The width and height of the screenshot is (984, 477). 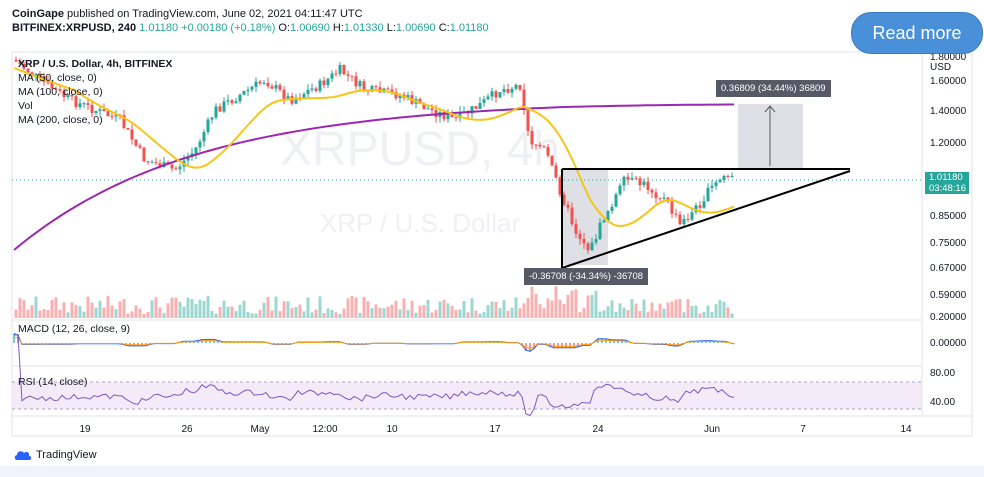 I want to click on legend-ma200: MA (200, close, 0), so click(x=60, y=120).